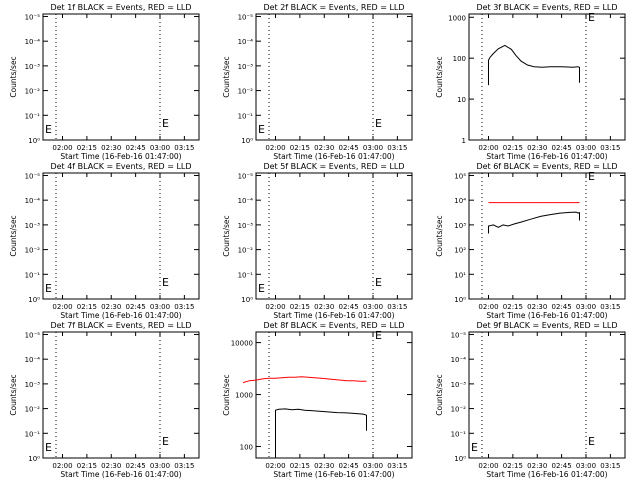  I want to click on panel-title: Det 3f BLACK = Events, RED = LLD, so click(546, 7).